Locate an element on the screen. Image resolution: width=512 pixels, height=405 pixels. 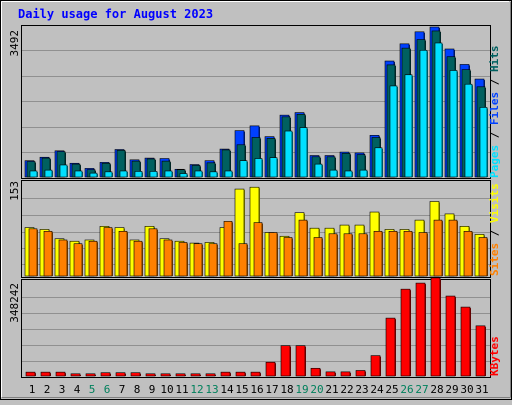
x-tick-label-7: 7 is located at coordinates (122, 389).